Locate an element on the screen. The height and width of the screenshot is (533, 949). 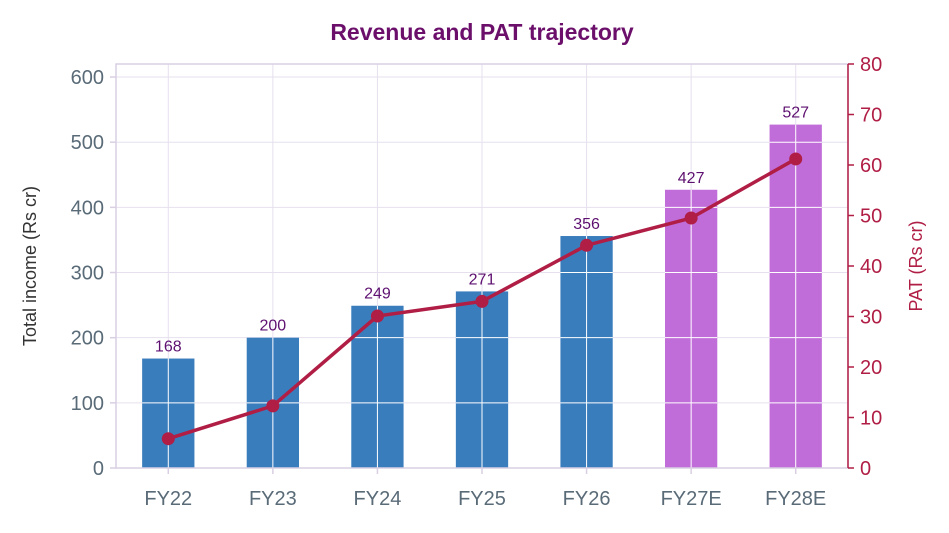
bar-data-label: 168 is located at coordinates (168, 347).